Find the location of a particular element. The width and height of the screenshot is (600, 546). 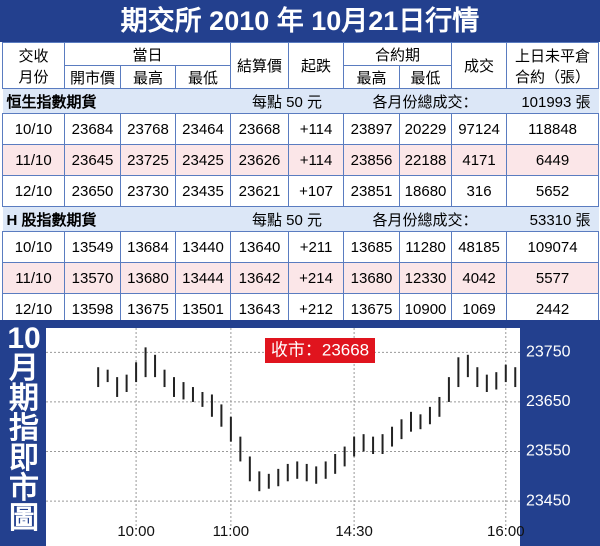

header-cell: 交收 月份 is located at coordinates (33, 65).